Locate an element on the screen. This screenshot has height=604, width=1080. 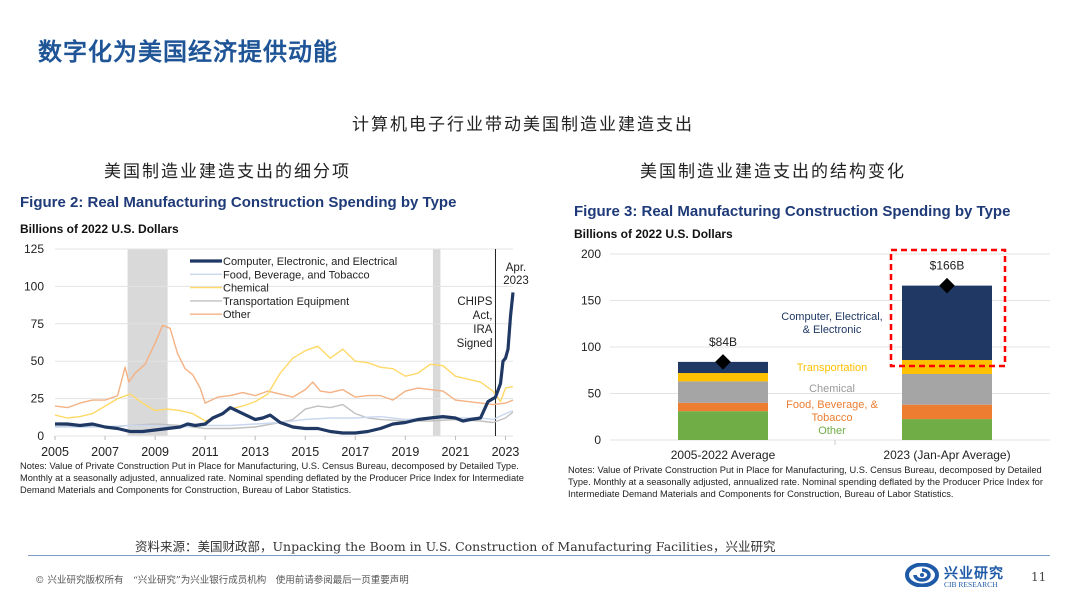
legend-label-0: Computer, Electronic, and Electrical is located at coordinates (310, 262).